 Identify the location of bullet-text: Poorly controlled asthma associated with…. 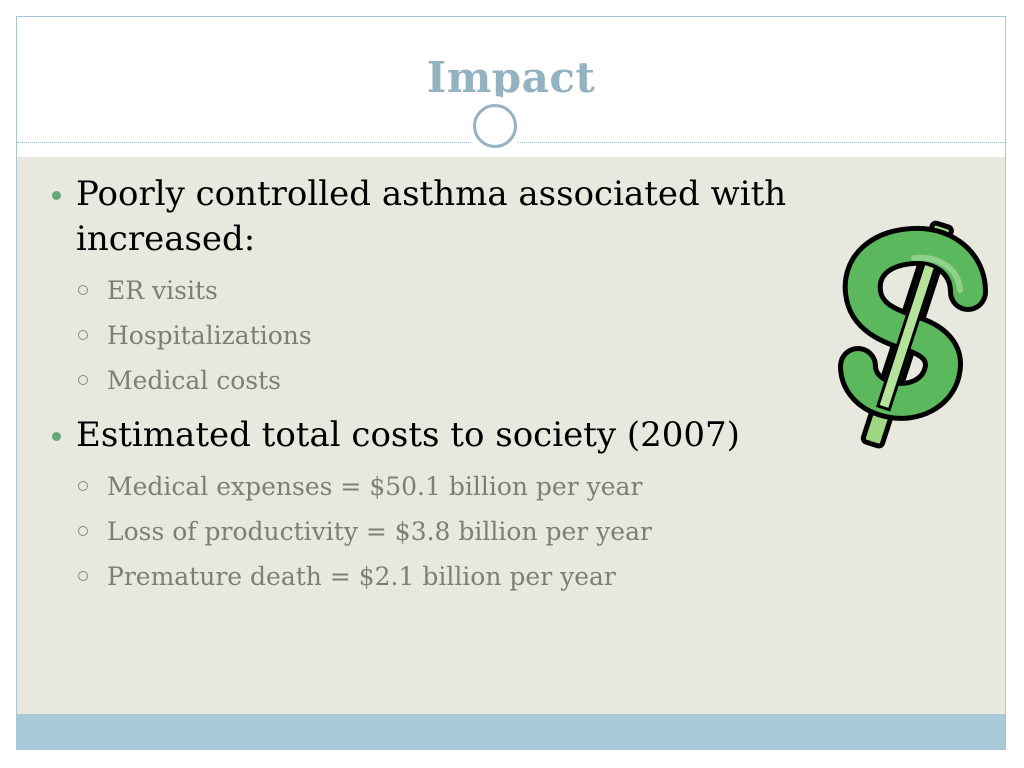
(431, 216).